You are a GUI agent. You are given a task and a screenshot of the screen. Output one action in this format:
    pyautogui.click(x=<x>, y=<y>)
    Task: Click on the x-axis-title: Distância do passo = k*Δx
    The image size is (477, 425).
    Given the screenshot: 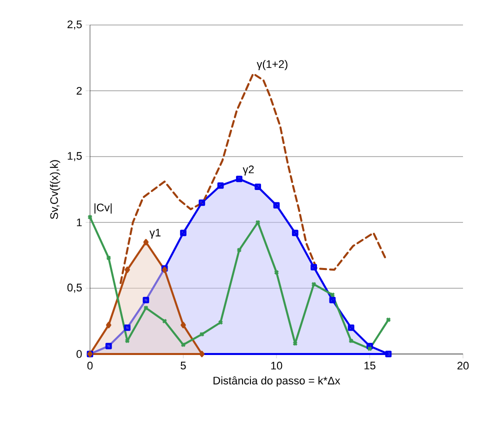 What is the action you would take?
    pyautogui.click(x=277, y=381)
    